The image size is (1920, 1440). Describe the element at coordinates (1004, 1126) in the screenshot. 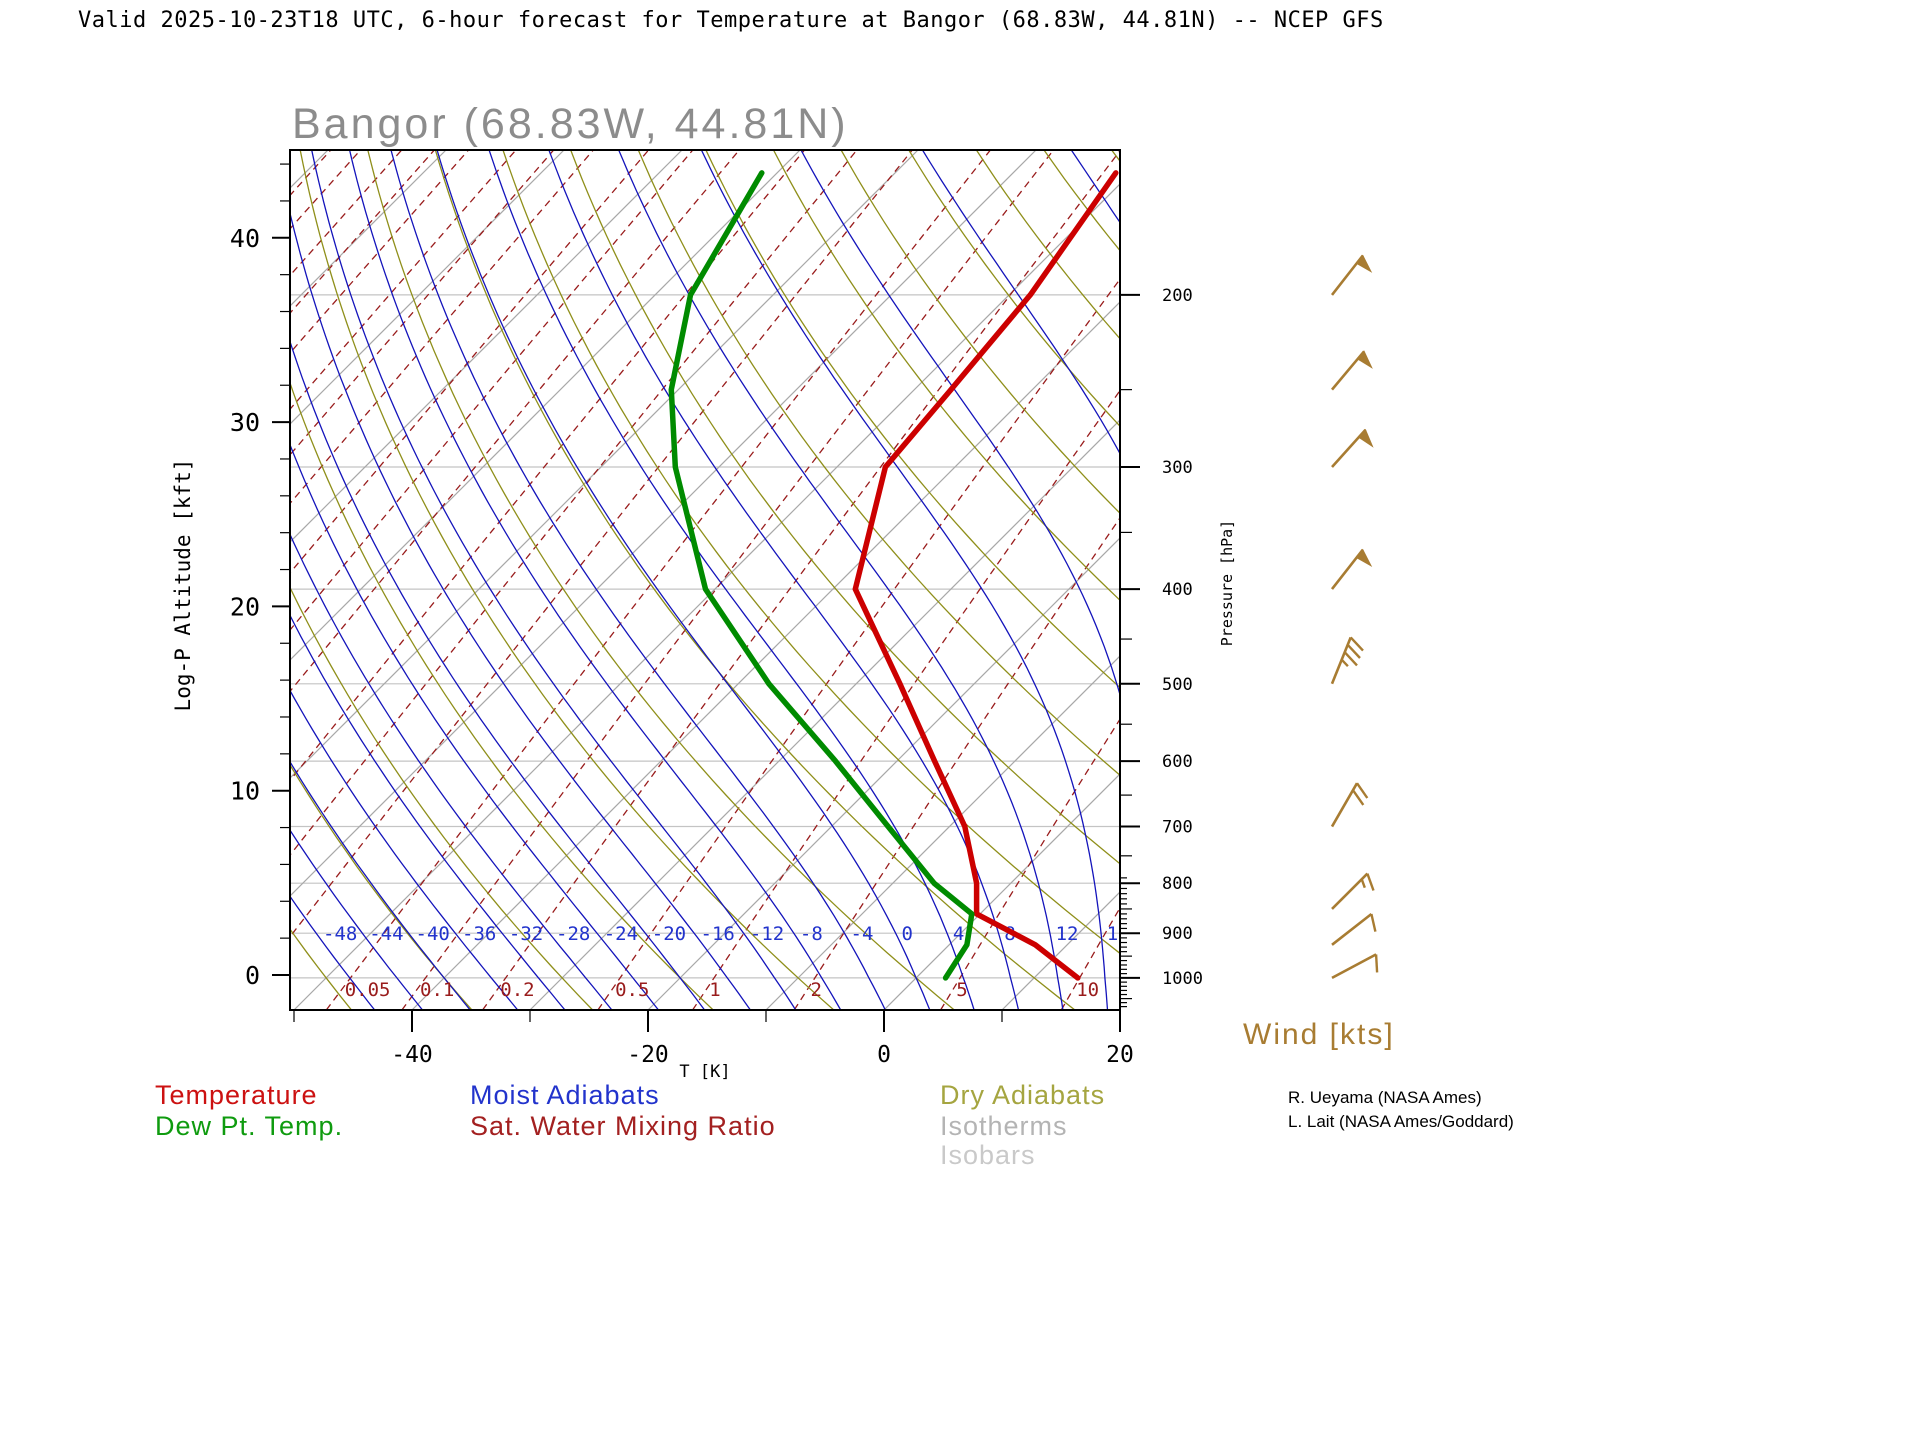

I see `legend-isotherms: Isotherms` at that location.